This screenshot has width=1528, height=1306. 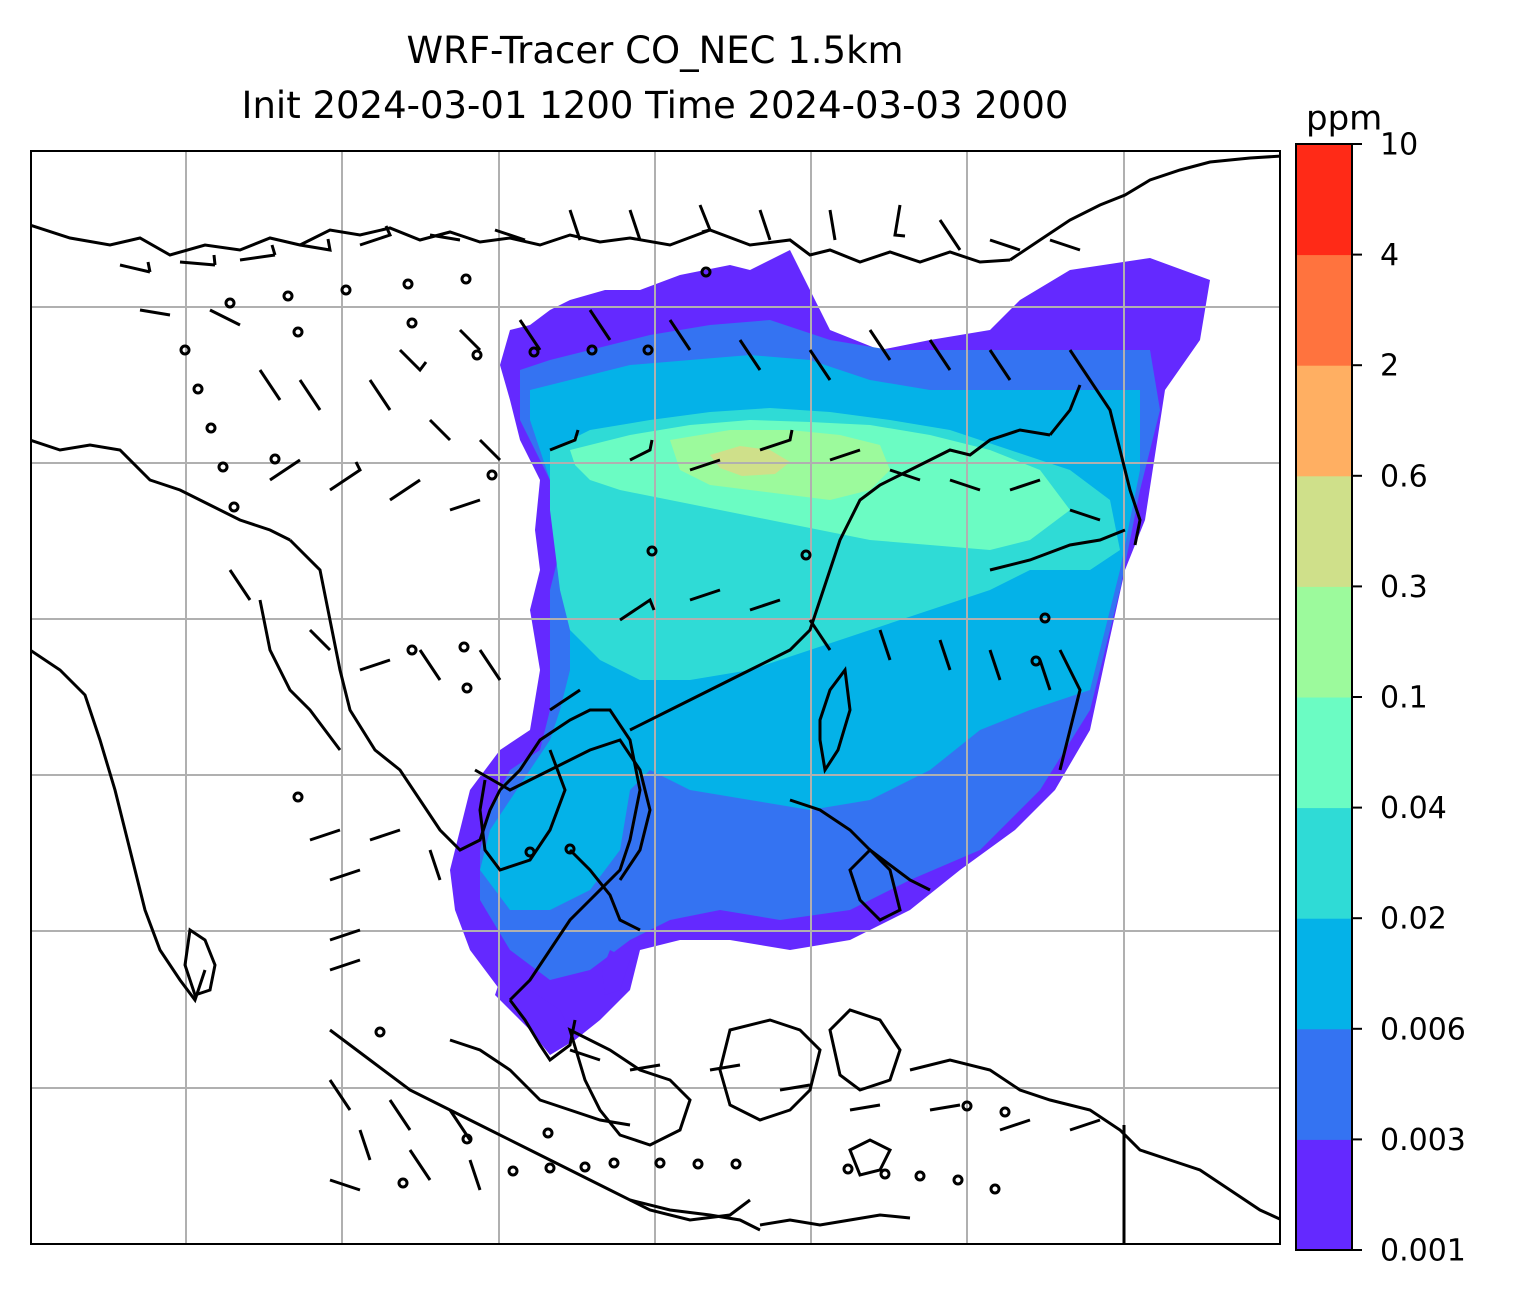 What do you see at coordinates (1404, 587) in the screenshot?
I see `colorbar-tick-label: 0.3` at bounding box center [1404, 587].